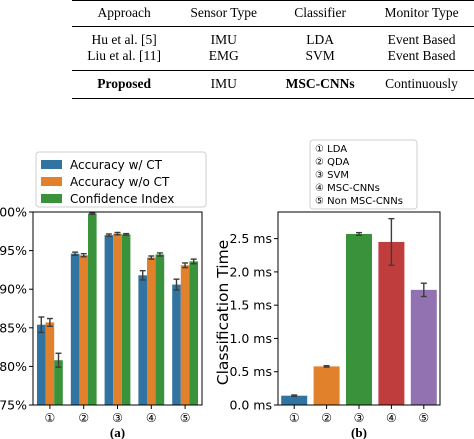 Image resolution: width=474 pixels, height=439 pixels. I want to click on y-tick-label: 80%, so click(13, 366).